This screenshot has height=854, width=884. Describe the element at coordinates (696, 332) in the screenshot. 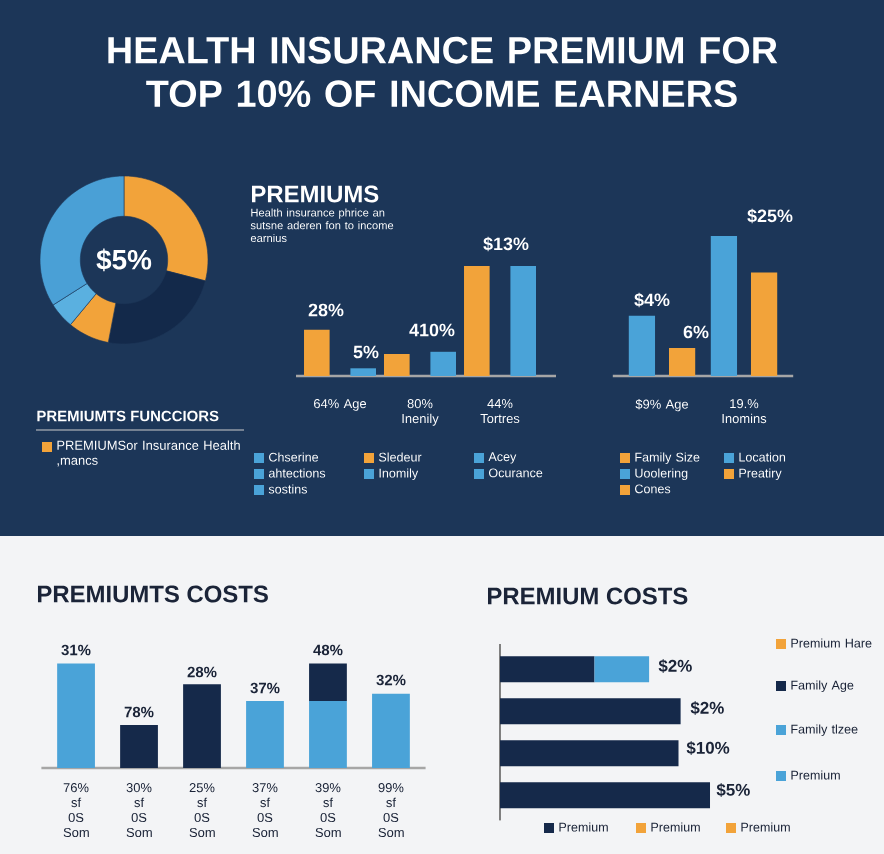

I see `annotation: 6%` at that location.